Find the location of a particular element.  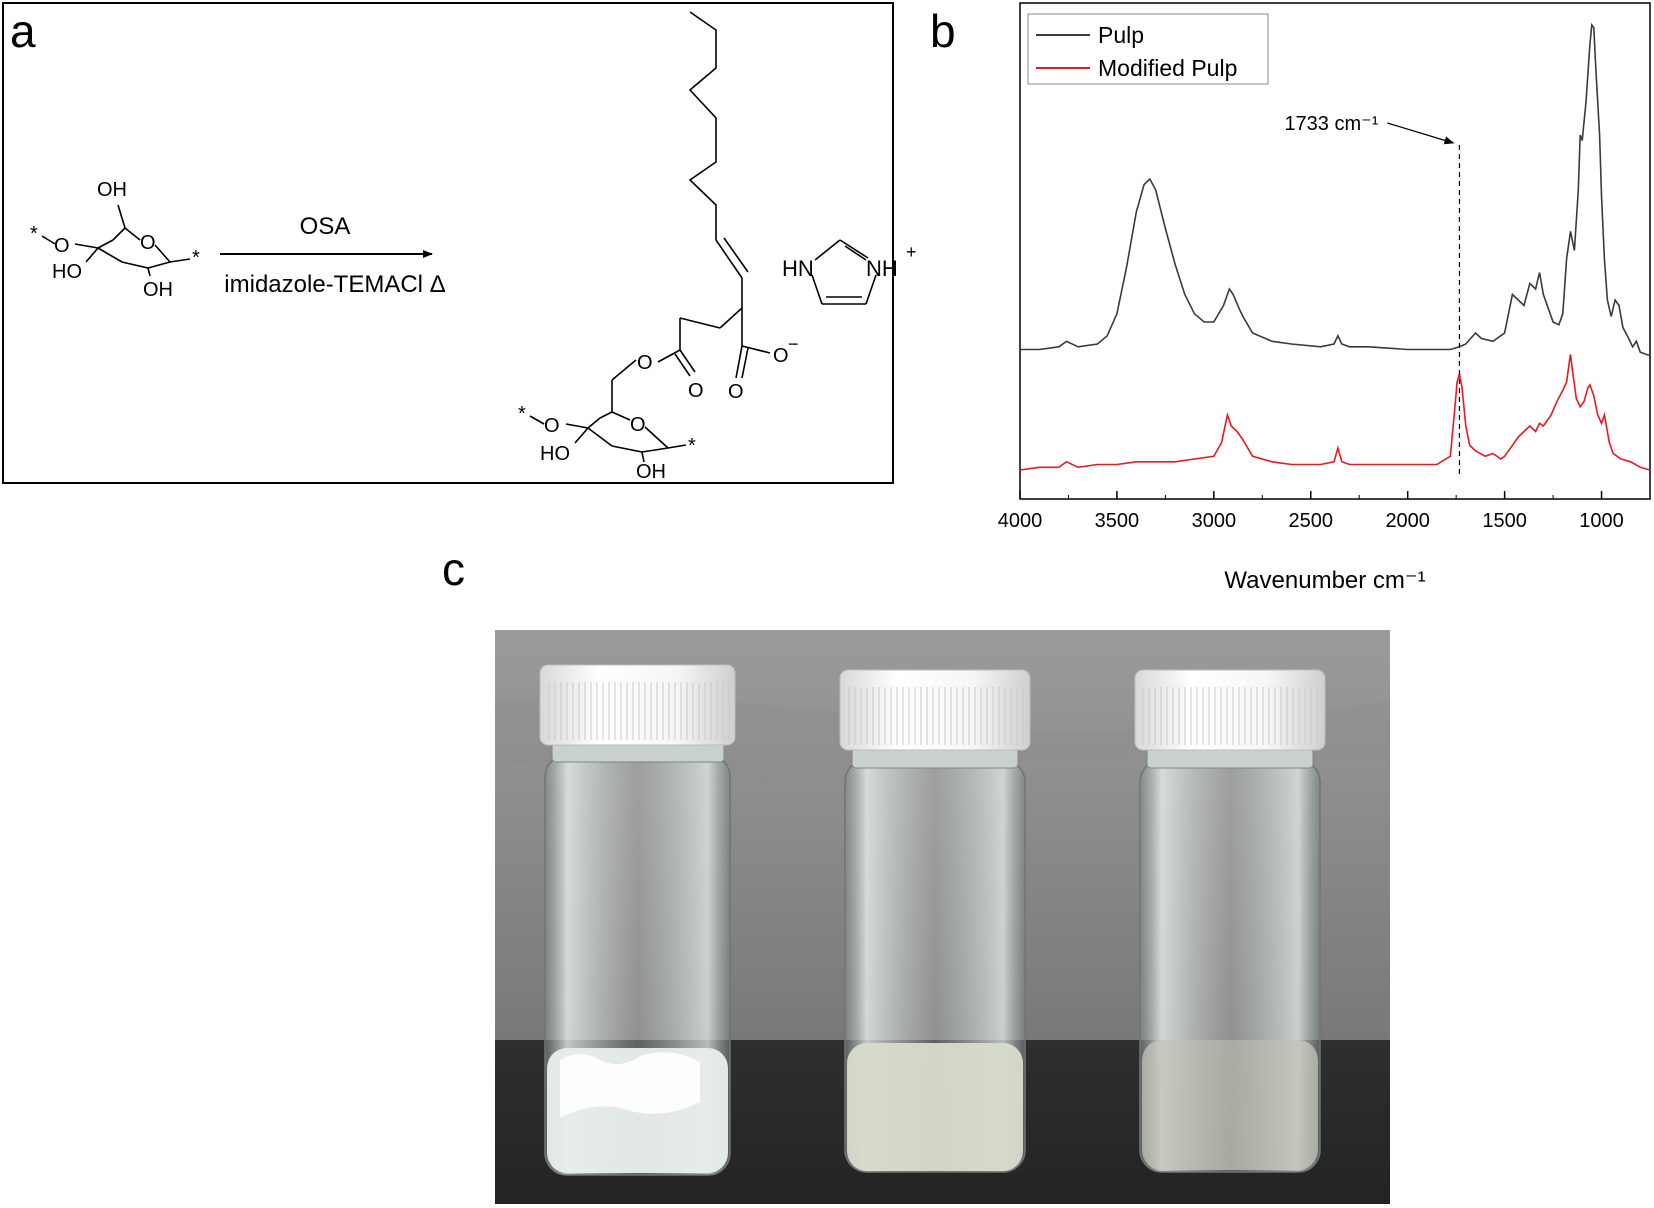

vial-1-clumps is located at coordinates (630, 1085).